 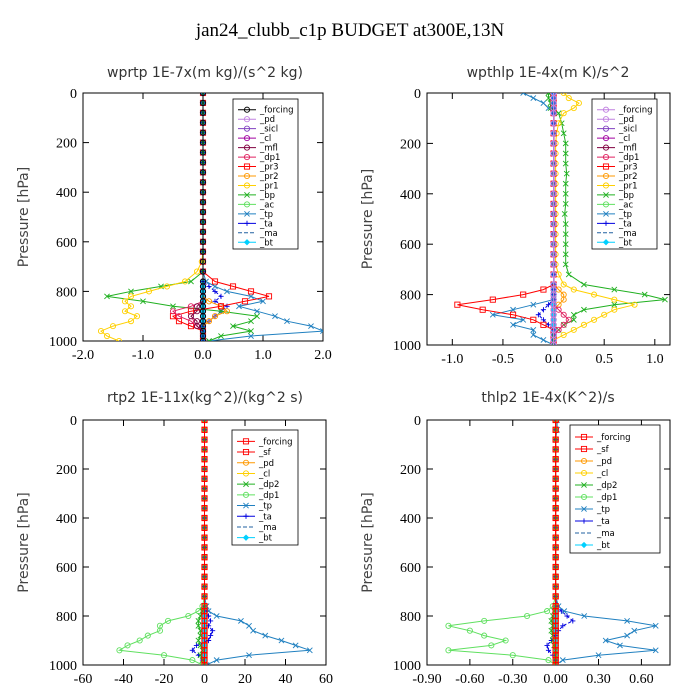 I want to click on legend-box, so click(x=624, y=174).